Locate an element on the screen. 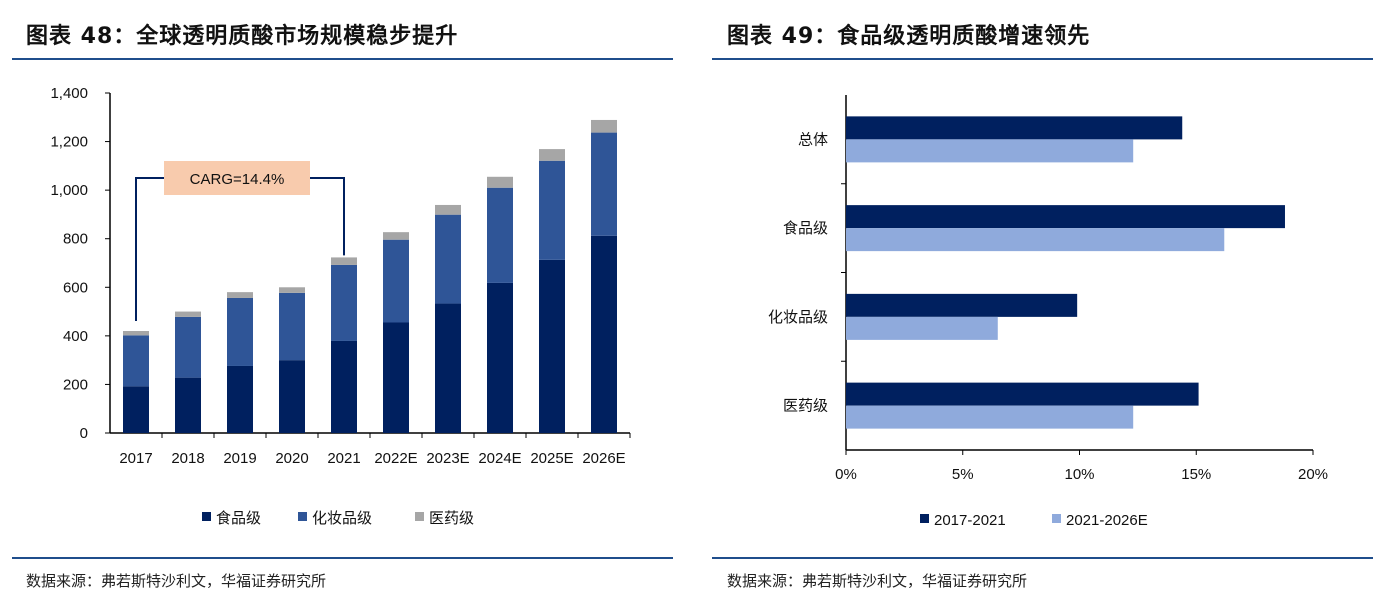  y-tick-label: 400 is located at coordinates (75, 336).